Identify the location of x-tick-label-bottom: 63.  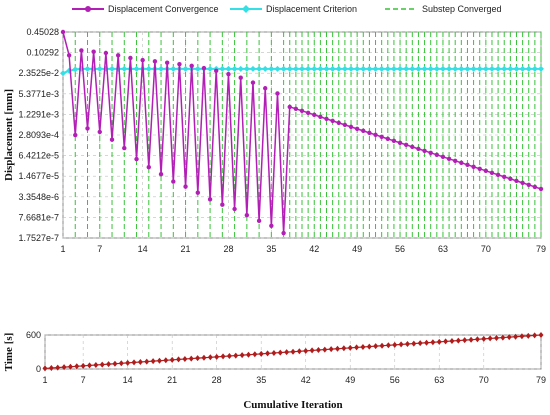
(439, 380).